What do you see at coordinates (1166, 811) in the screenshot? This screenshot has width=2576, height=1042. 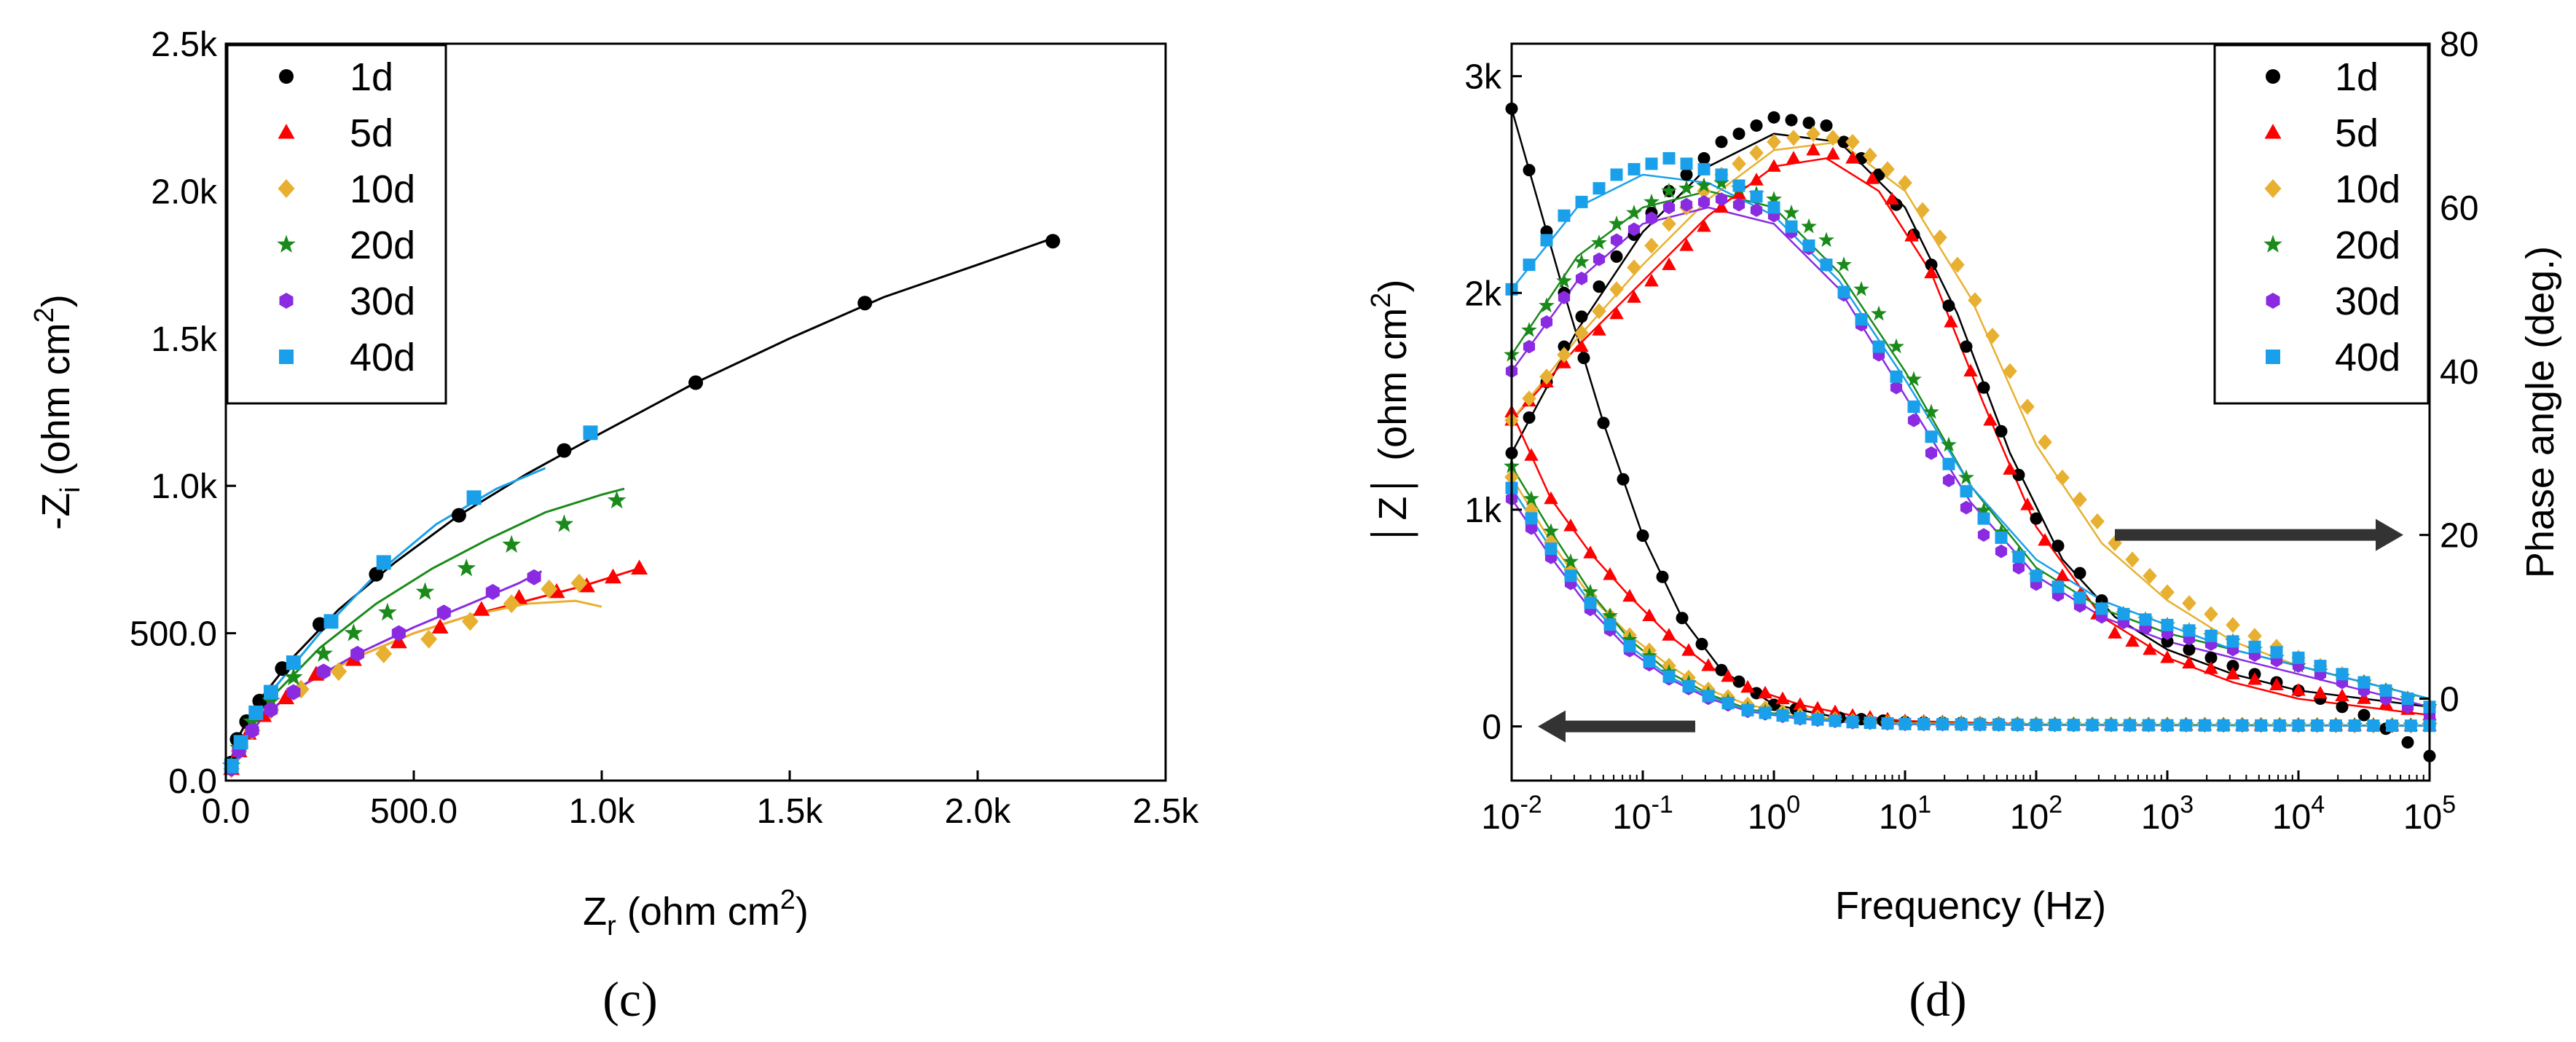 I see `nyquist-x-tick-label: 2.5k` at bounding box center [1166, 811].